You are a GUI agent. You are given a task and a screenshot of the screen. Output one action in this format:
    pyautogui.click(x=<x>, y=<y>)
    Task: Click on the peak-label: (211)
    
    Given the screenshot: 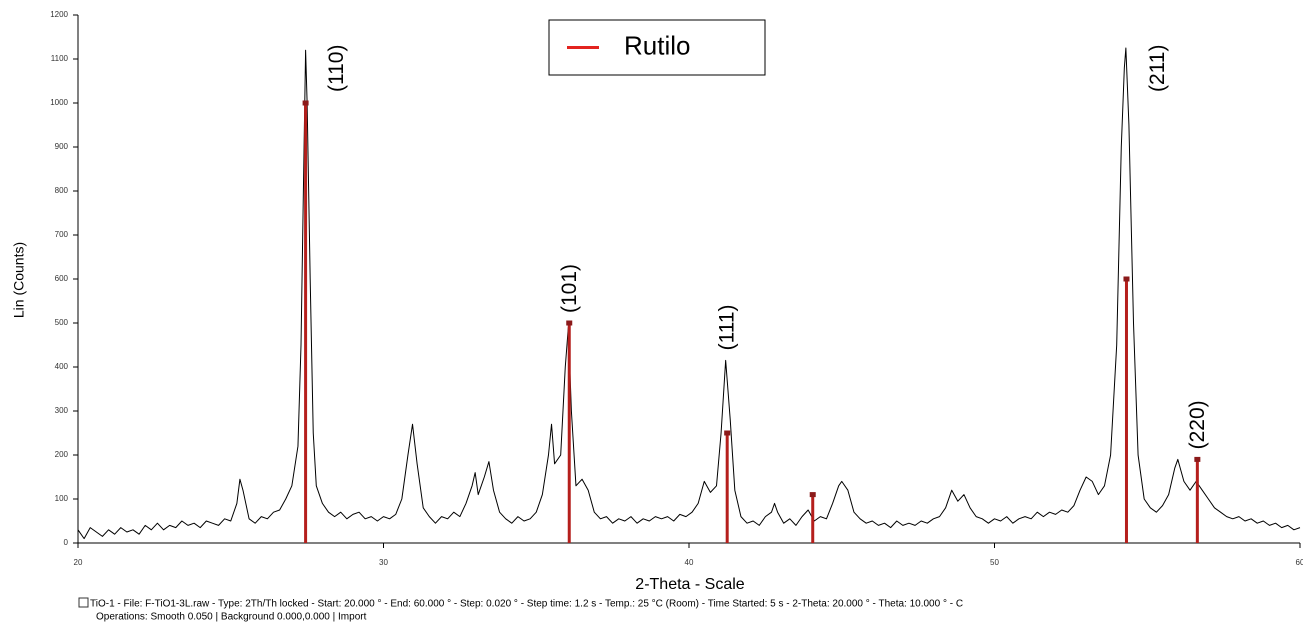 What is the action you would take?
    pyautogui.click(x=1157, y=68)
    